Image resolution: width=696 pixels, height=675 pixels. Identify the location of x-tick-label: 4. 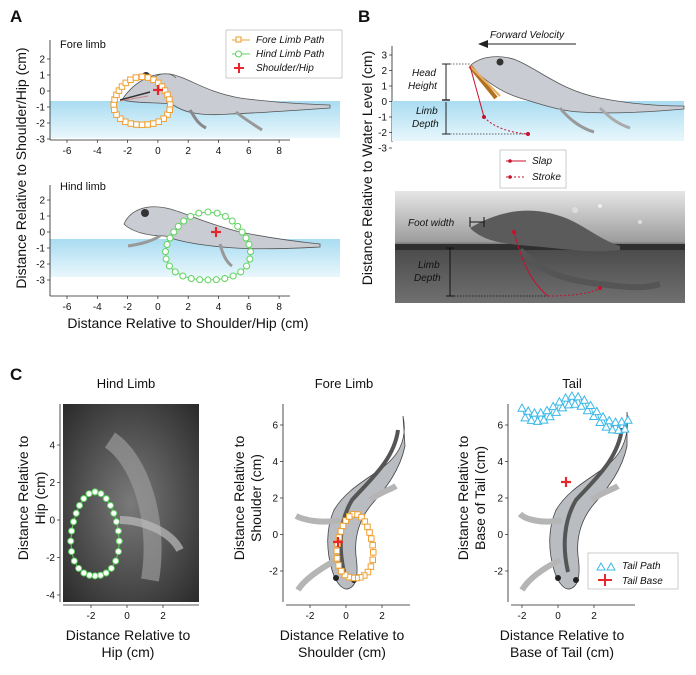
(219, 307).